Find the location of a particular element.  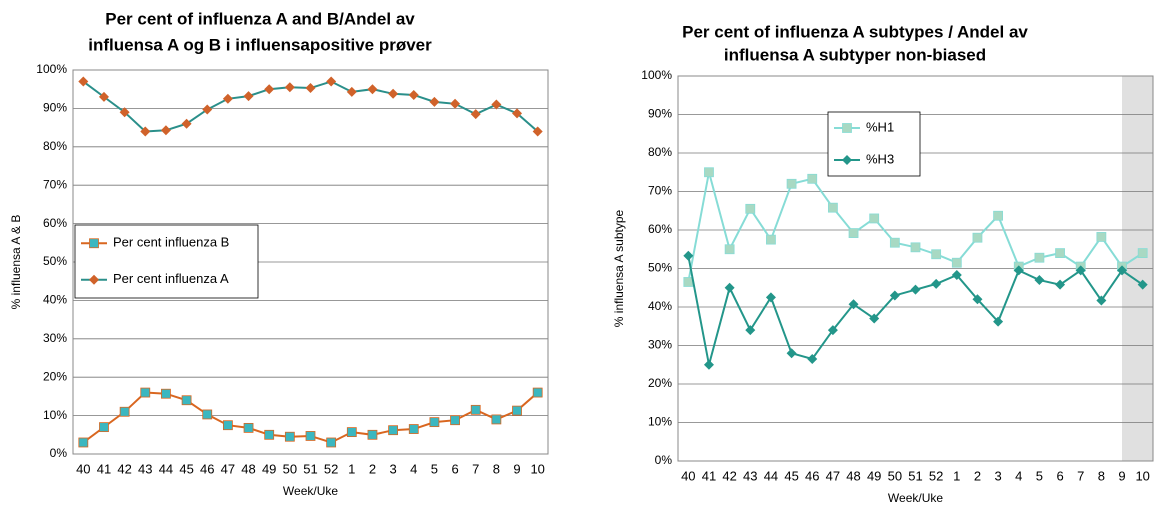

y-tick-label: 70% is located at coordinates (55, 184).